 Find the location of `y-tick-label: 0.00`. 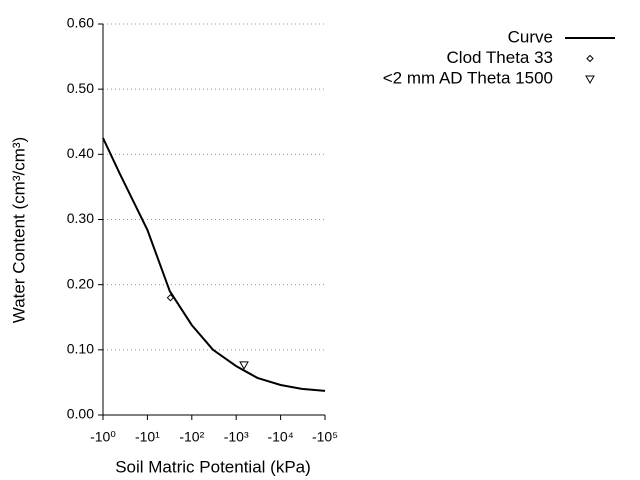

y-tick-label: 0.00 is located at coordinates (80, 414).